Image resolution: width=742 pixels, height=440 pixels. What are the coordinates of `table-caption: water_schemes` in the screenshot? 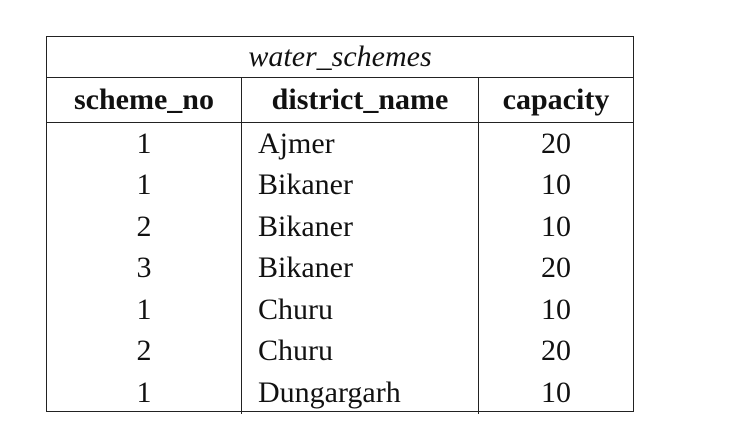 It's located at (340, 57).